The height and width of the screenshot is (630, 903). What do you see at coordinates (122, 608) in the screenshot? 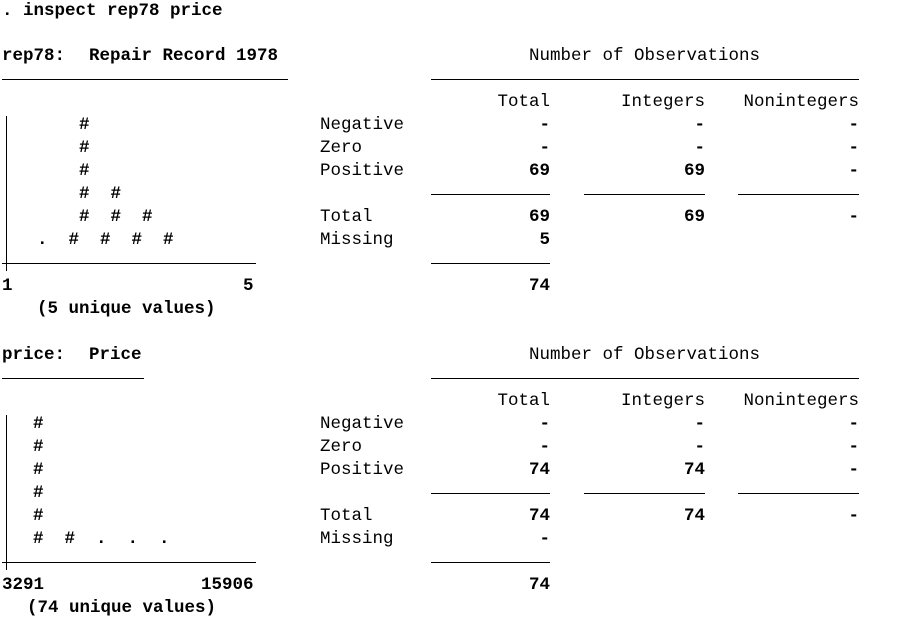
I see `unique-values: (74 unique values)` at bounding box center [122, 608].